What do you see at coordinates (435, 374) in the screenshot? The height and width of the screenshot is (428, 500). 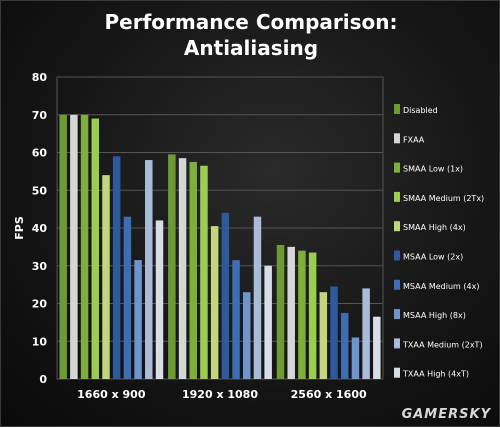 I see `legend-label: TXAA High (4xT)` at bounding box center [435, 374].